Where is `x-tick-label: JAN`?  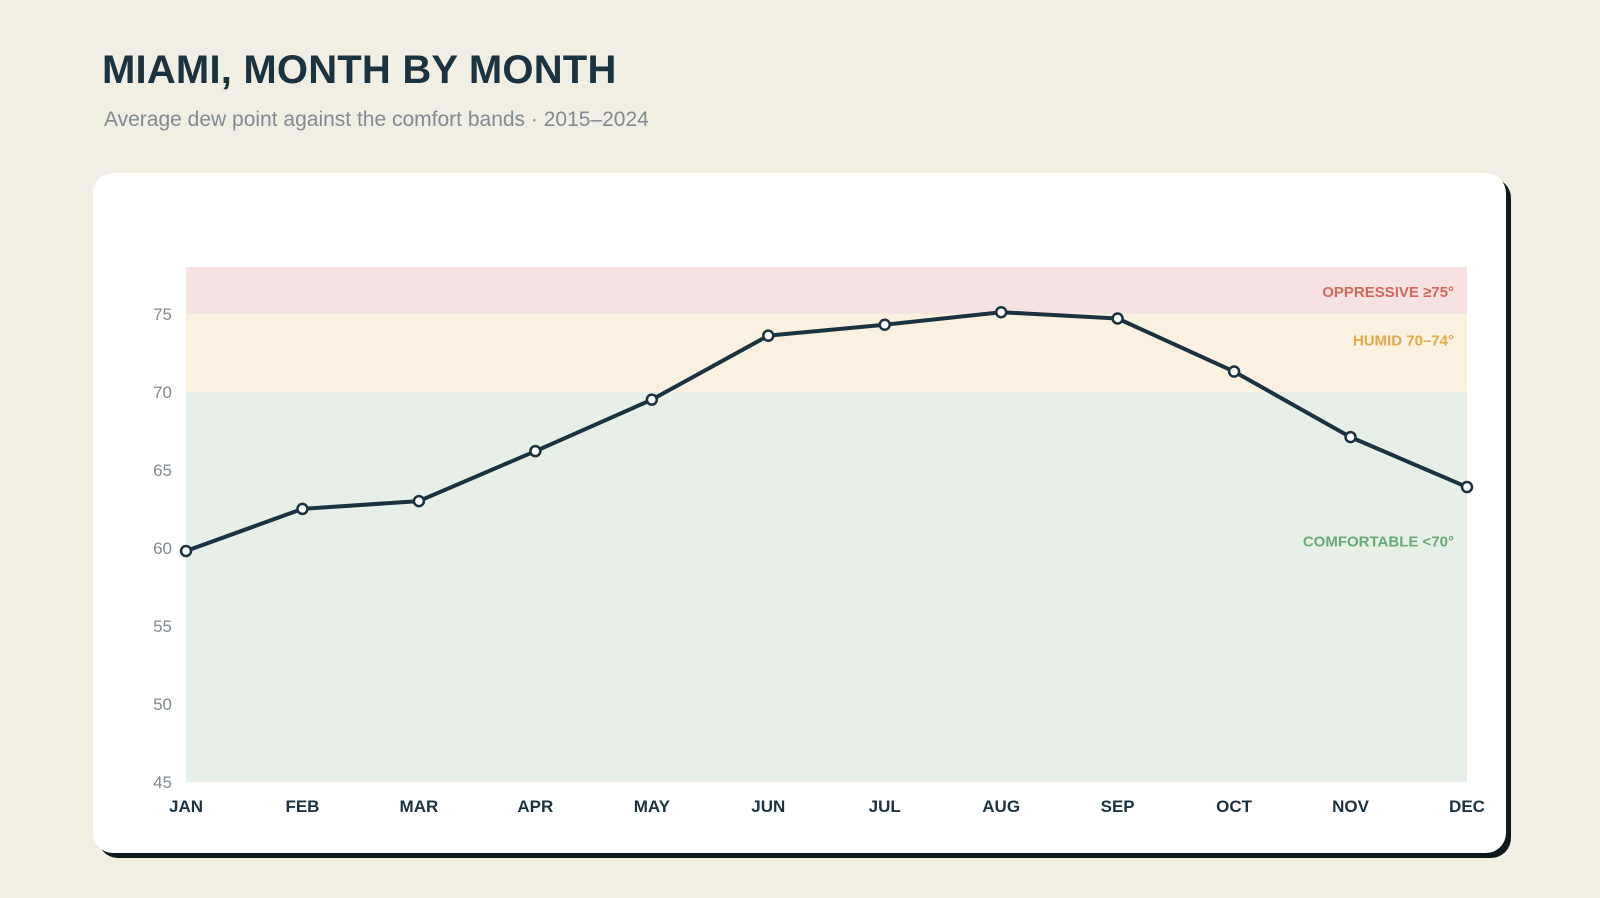
x-tick-label: JAN is located at coordinates (186, 806).